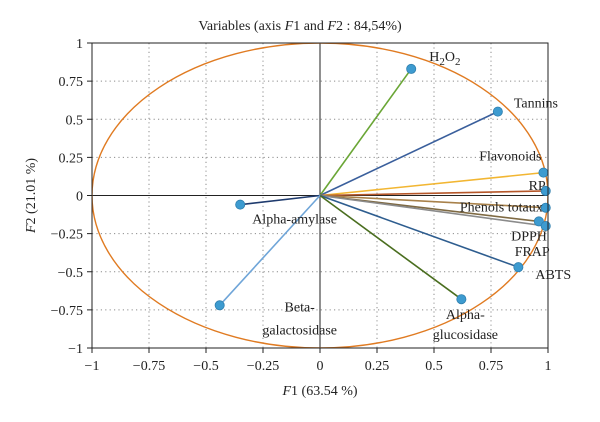 This screenshot has width=600, height=422. What do you see at coordinates (431, 184) in the screenshot?
I see `vector-flavonoids` at bounding box center [431, 184].